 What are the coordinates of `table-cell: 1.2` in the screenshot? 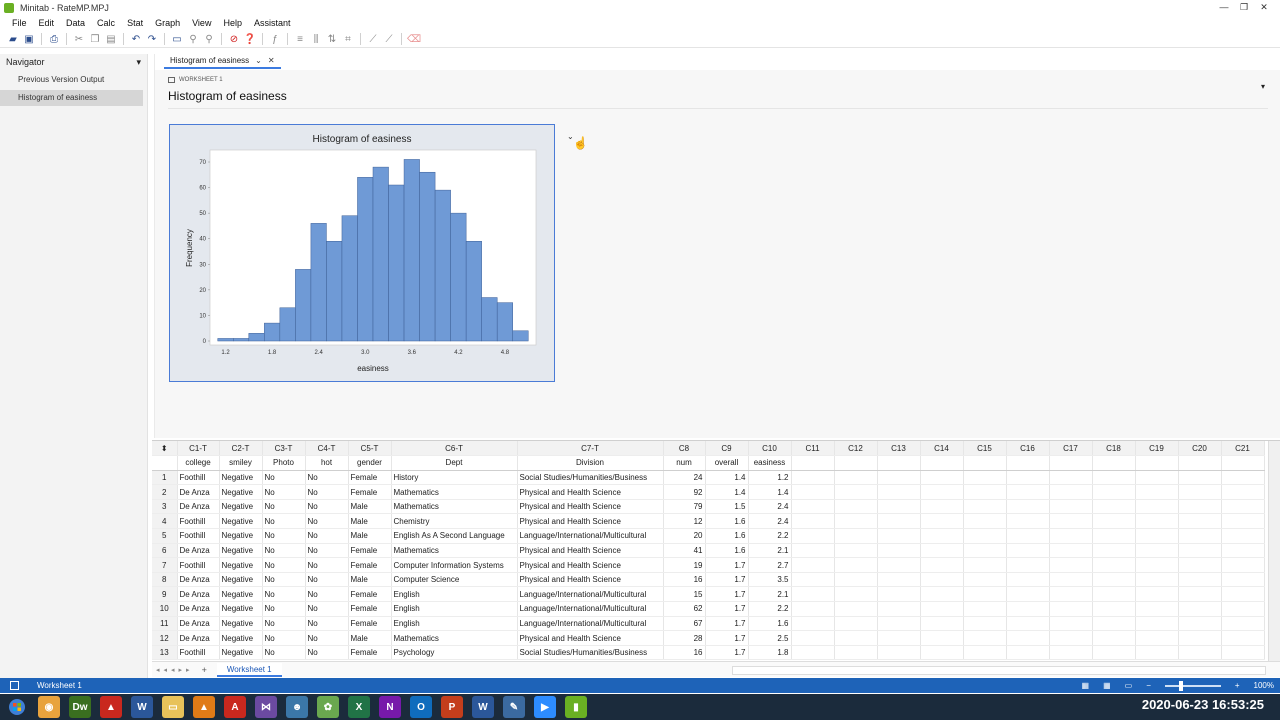 It's located at (770, 478).